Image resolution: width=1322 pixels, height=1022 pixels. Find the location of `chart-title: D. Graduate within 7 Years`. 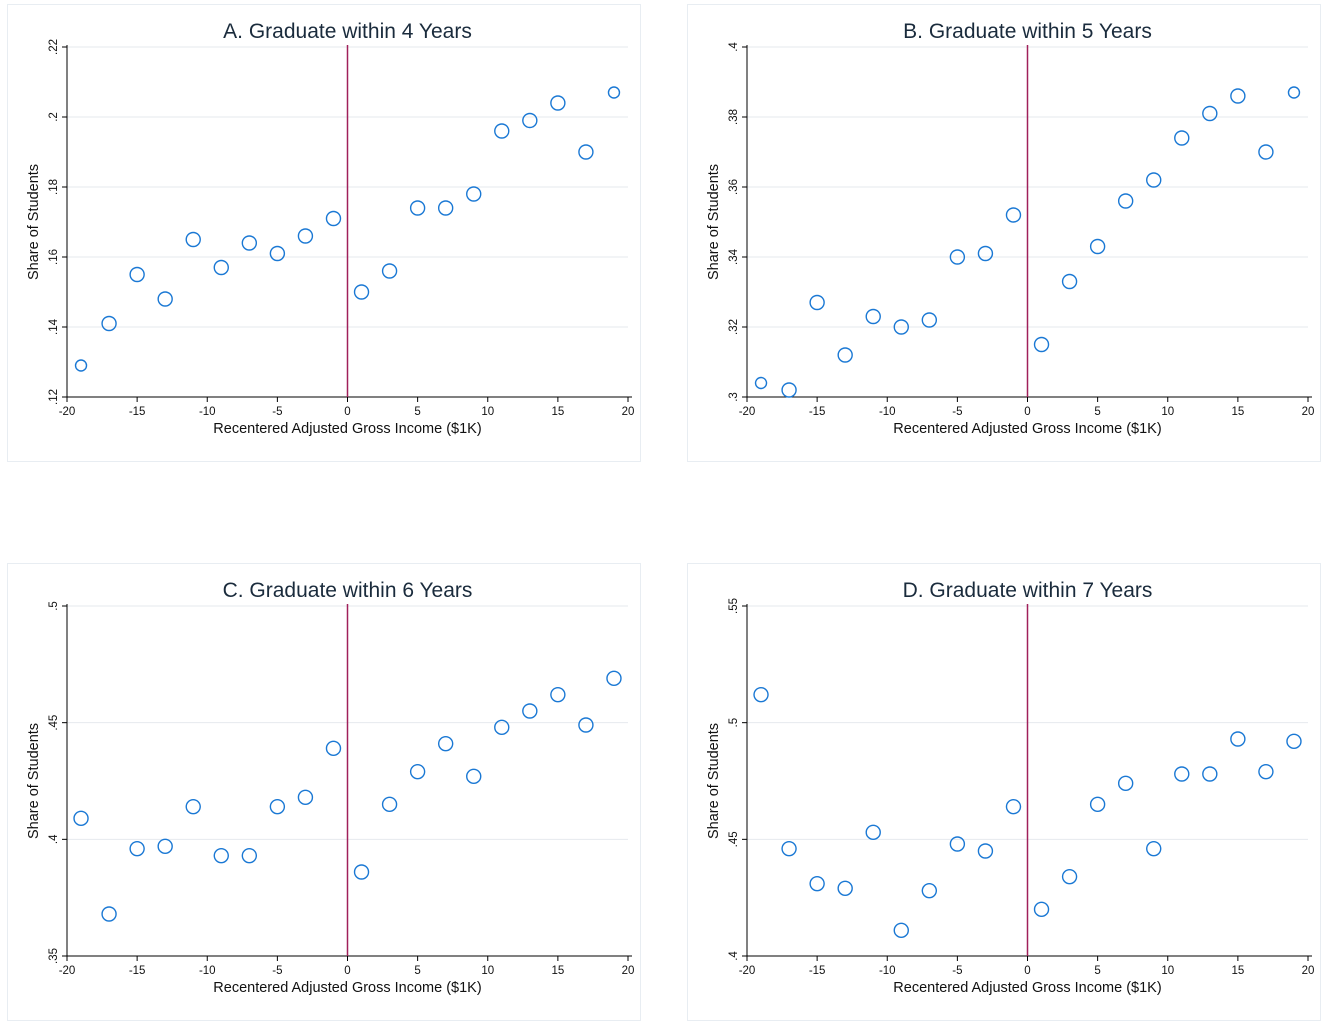

chart-title: D. Graduate within 7 Years is located at coordinates (1028, 590).